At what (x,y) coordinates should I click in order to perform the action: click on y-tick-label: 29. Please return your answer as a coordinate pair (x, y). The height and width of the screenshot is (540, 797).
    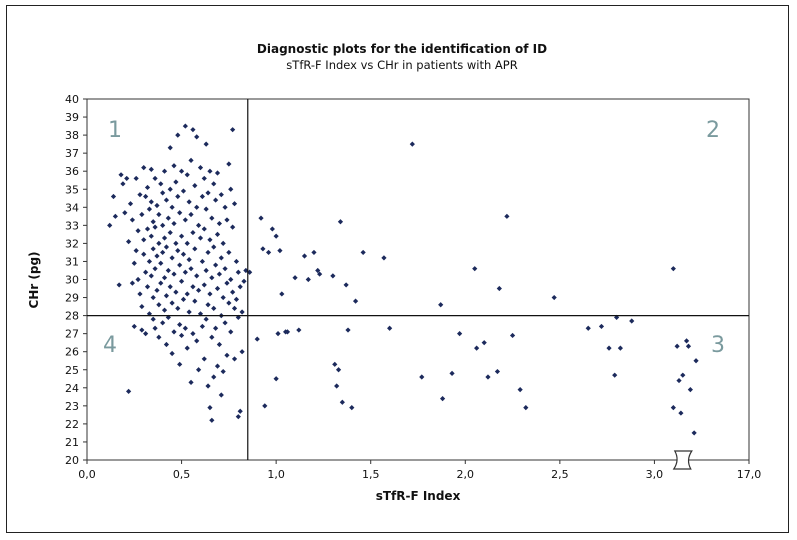
    Looking at the image, I should click on (72, 298).